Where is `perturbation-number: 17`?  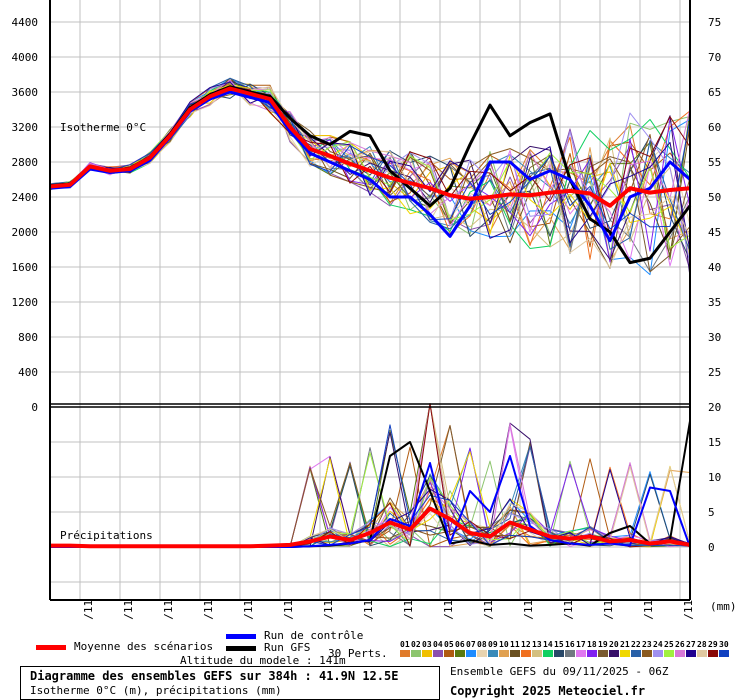
perturbation-number: 17 is located at coordinates (581, 644).